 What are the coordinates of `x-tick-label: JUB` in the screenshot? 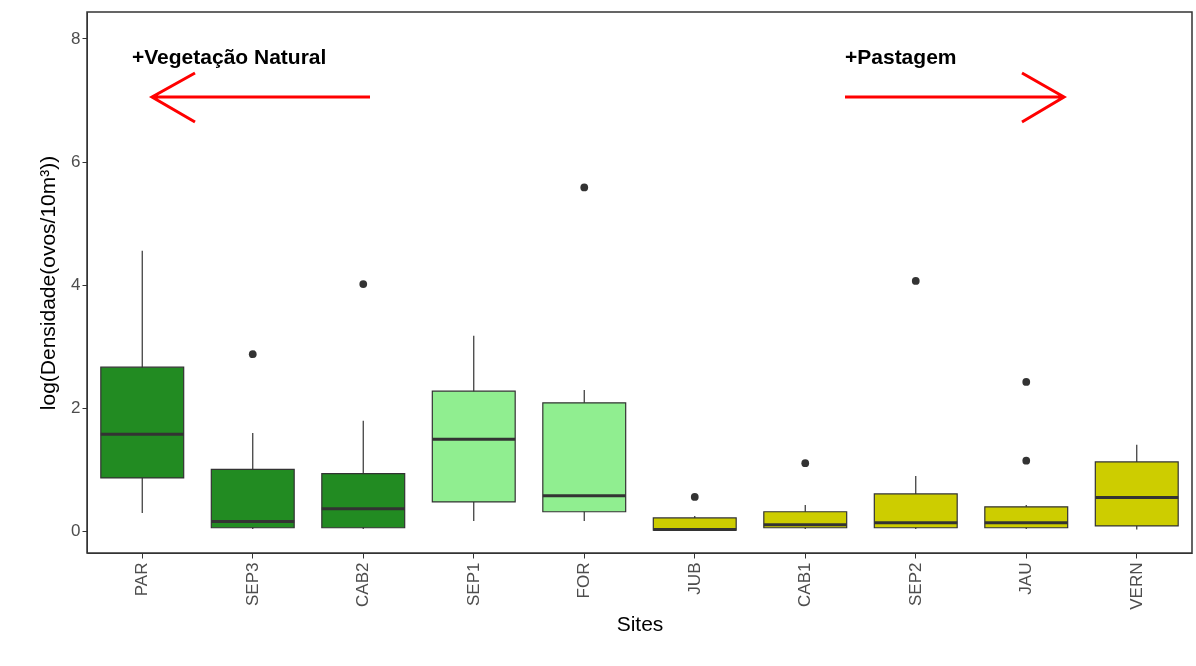 It's located at (694, 578).